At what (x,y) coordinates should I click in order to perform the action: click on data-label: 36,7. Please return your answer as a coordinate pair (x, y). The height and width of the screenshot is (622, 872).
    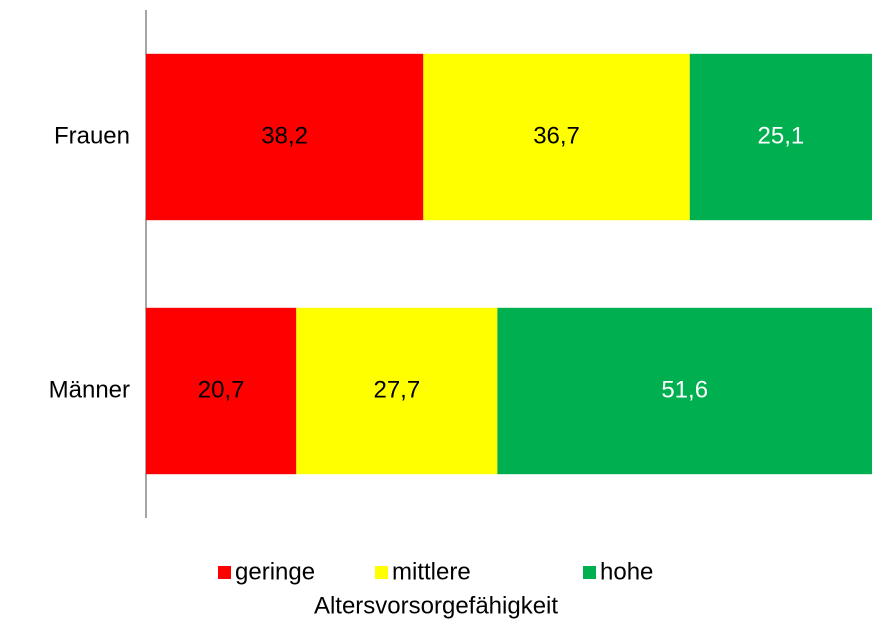
    Looking at the image, I should click on (556, 135).